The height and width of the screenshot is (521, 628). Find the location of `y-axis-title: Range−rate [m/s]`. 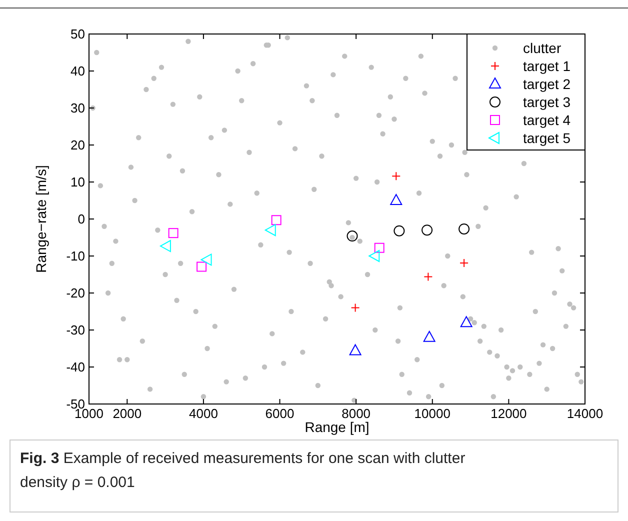

y-axis-title: Range−rate [m/s] is located at coordinates (41, 219).